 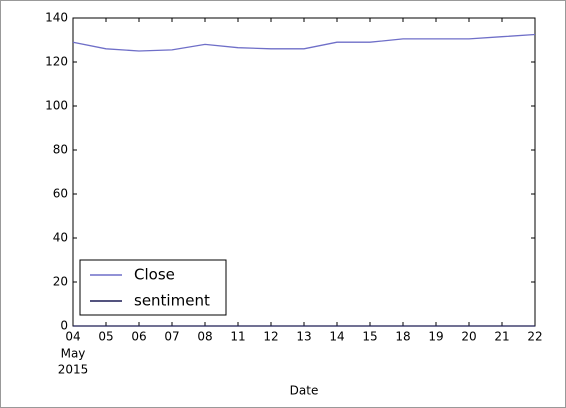 What do you see at coordinates (270, 337) in the screenshot?
I see `x-tick-label: 12` at bounding box center [270, 337].